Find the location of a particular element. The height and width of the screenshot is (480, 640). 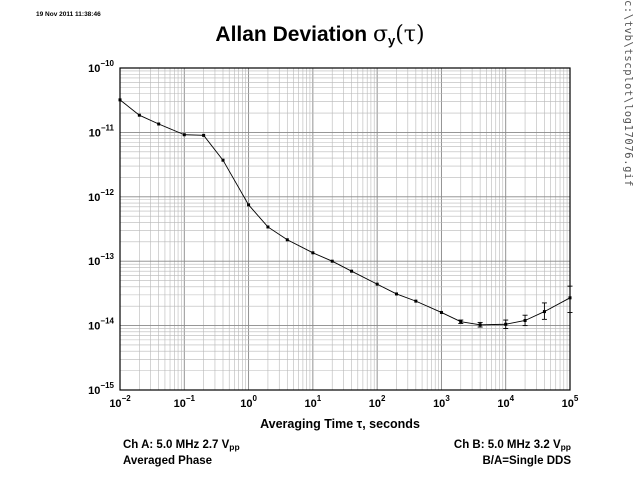

y-tick-label-exponent: −15 is located at coordinates (107, 385).